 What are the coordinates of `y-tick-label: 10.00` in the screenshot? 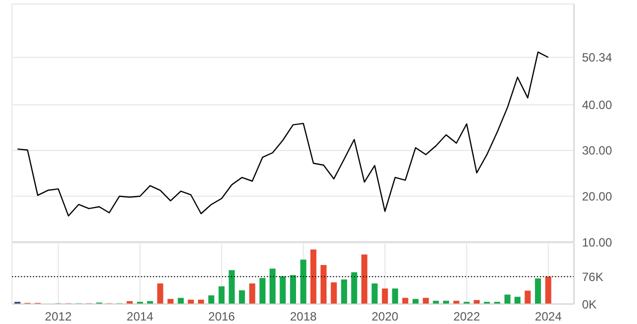 It's located at (597, 242).